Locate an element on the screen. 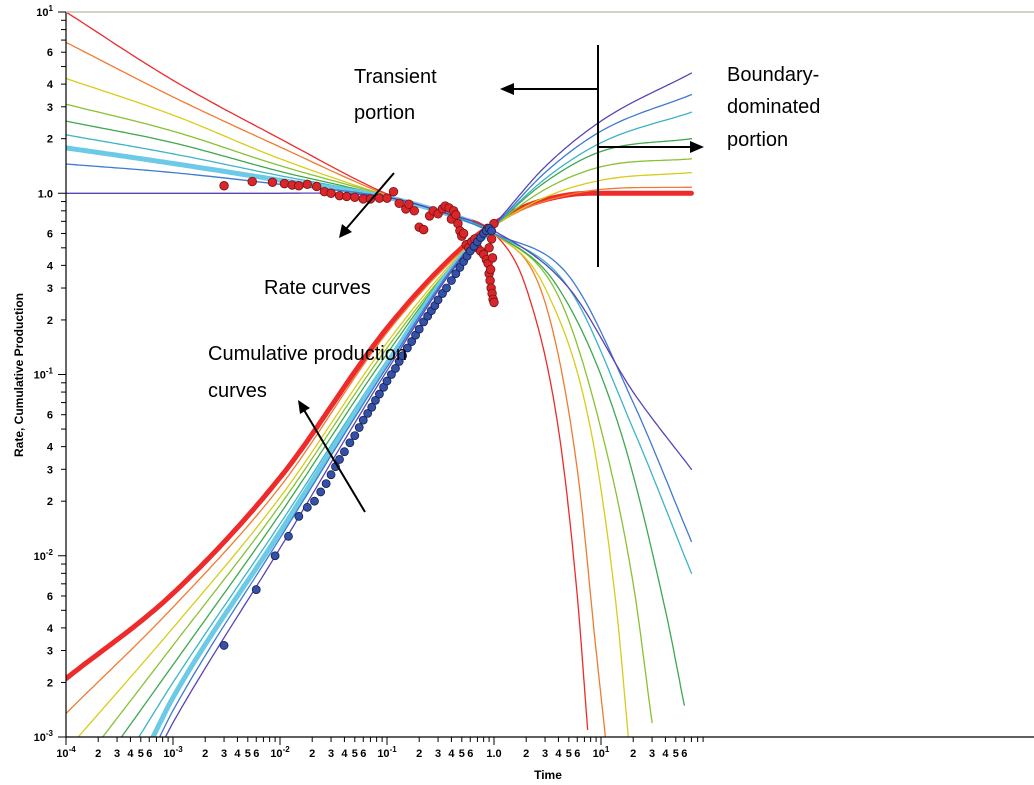  x-tick-label: 10⁻¹ is located at coordinates (387, 752).